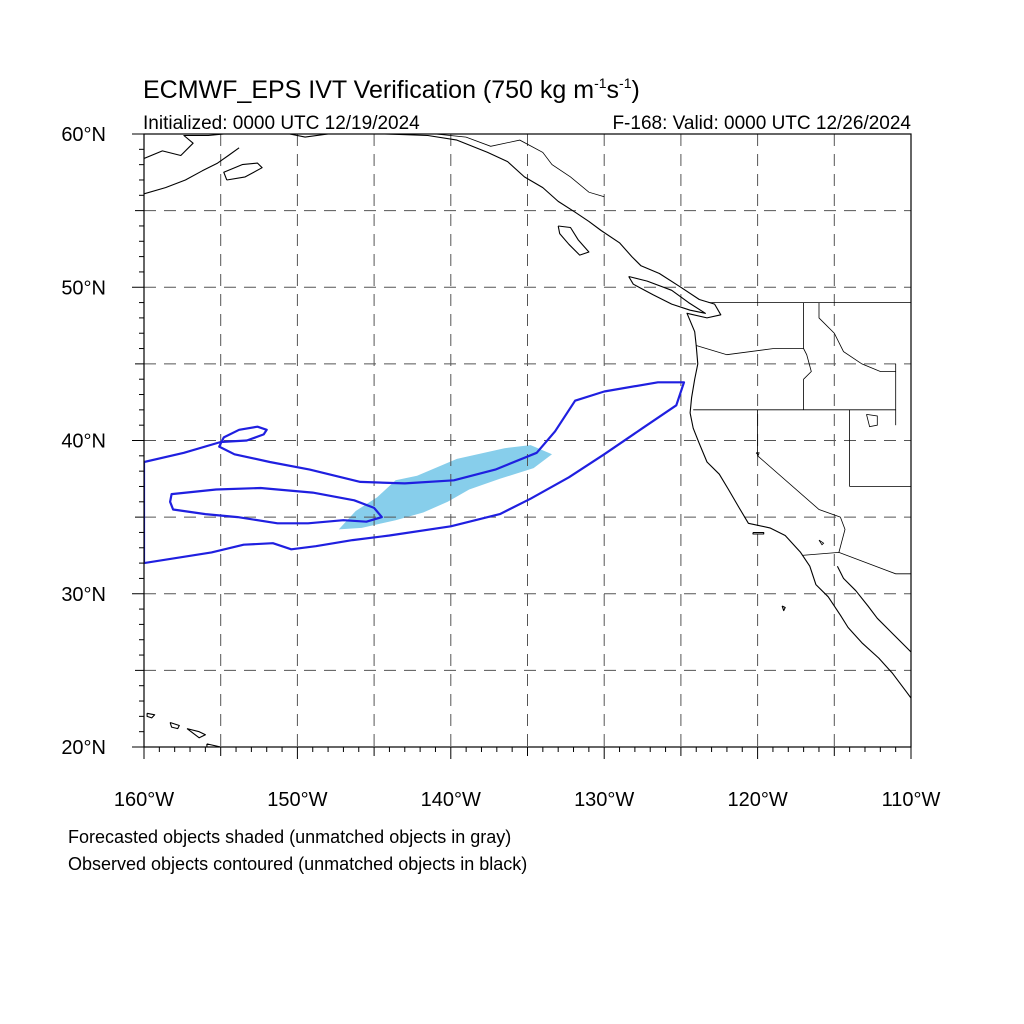  Describe the element at coordinates (807, 356) in the screenshot. I see `border-id-west` at that location.